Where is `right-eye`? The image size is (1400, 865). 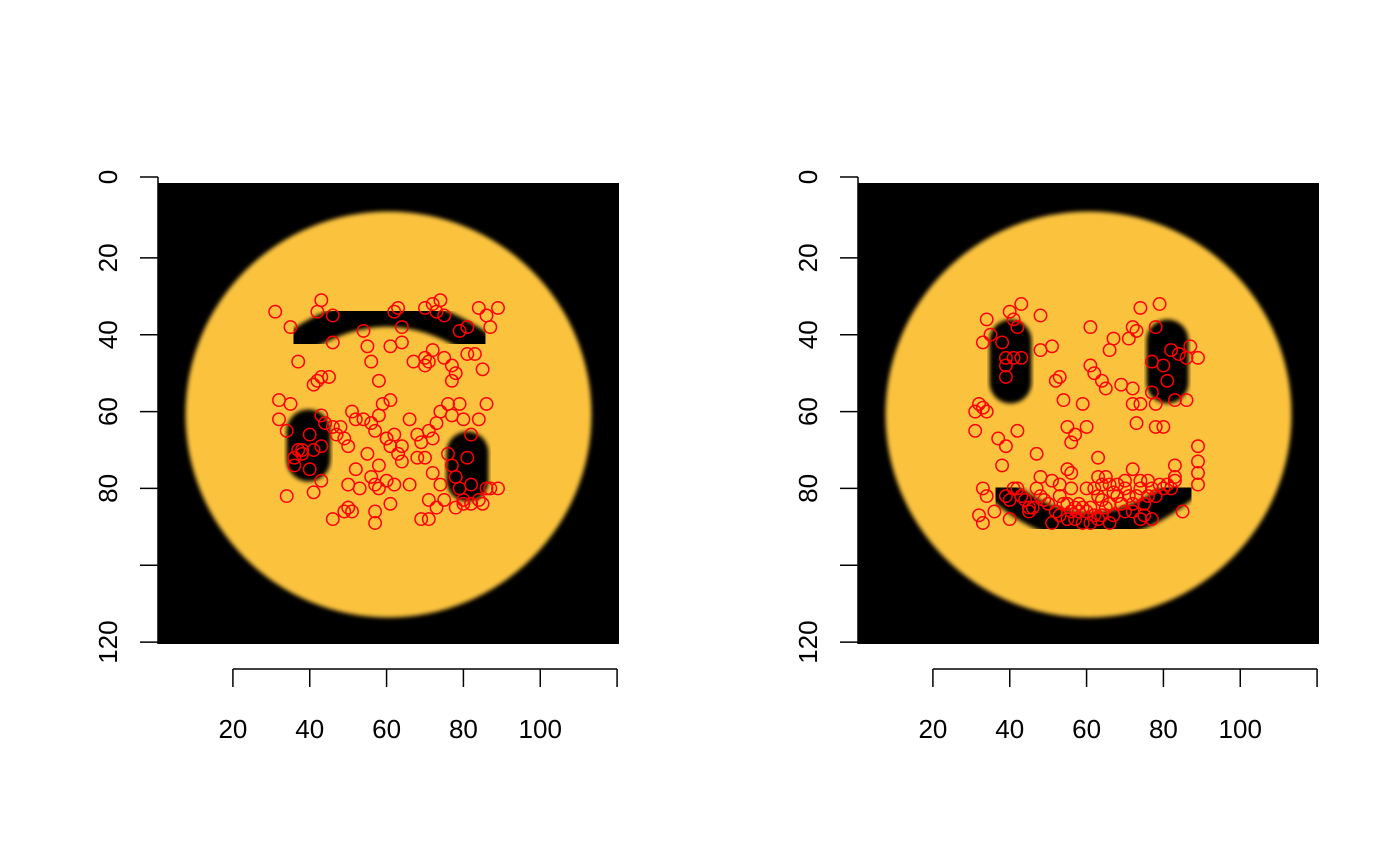 right-eye is located at coordinates (467, 466).